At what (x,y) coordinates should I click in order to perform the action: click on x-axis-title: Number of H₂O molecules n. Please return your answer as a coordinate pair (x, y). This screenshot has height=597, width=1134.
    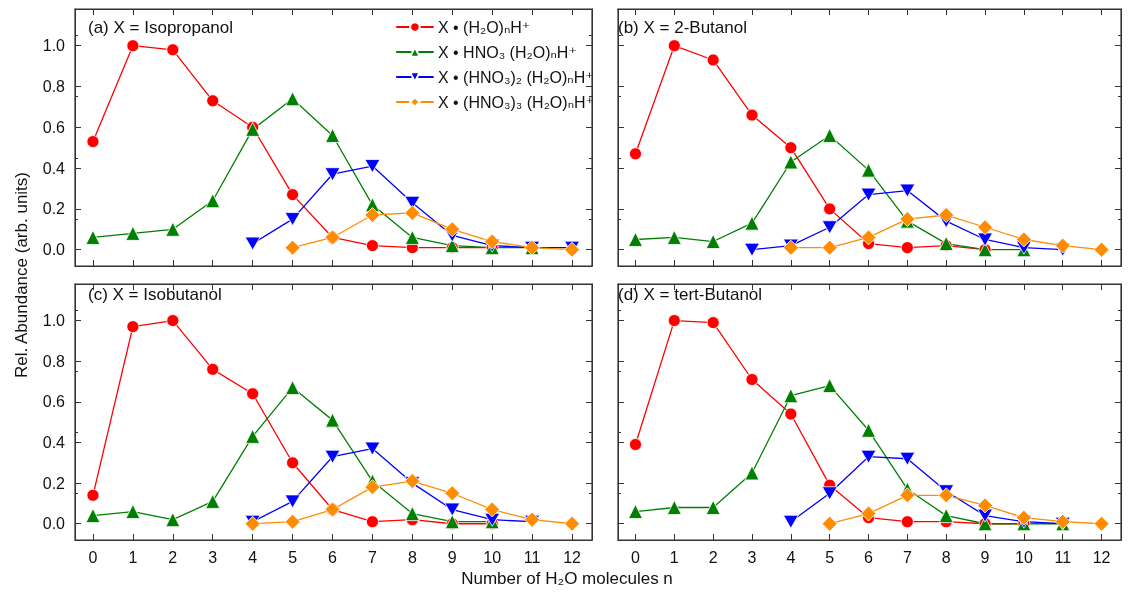
    Looking at the image, I should click on (567, 579).